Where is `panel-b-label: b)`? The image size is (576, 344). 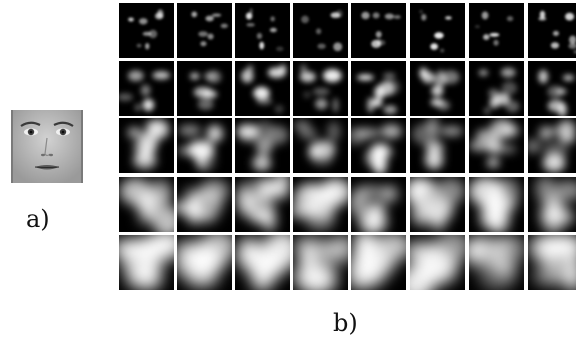
panel-b-label: b) is located at coordinates (345, 323).